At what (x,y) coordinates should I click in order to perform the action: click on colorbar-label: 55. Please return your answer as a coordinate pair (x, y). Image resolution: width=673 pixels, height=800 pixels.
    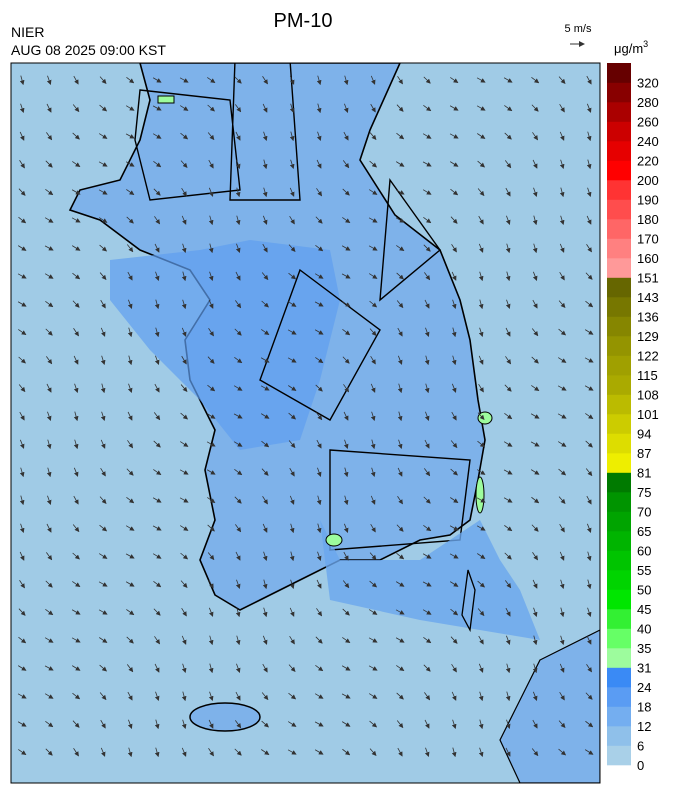
    Looking at the image, I should click on (644, 570).